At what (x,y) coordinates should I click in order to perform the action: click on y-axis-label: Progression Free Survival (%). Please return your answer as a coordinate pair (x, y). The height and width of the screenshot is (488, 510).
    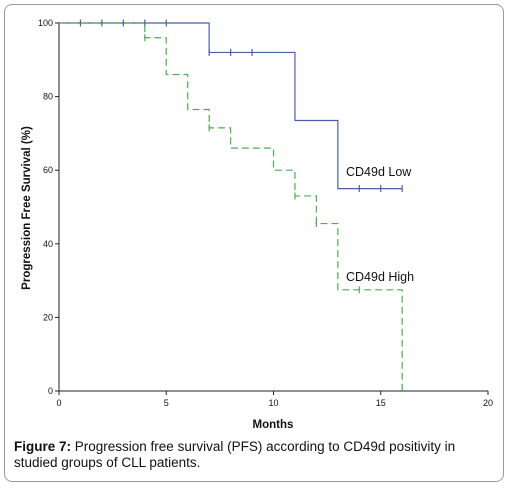
    Looking at the image, I should click on (27, 208).